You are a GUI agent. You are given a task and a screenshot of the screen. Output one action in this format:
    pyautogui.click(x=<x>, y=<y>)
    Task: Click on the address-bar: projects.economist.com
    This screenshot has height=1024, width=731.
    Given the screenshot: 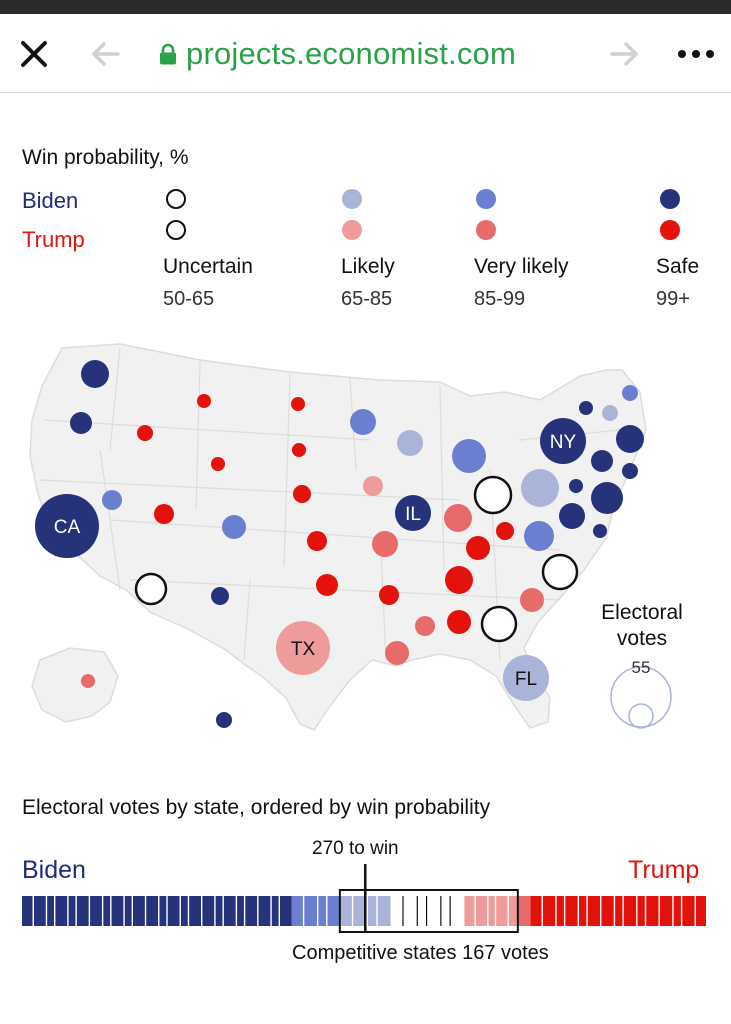 What is the action you would take?
    pyautogui.click(x=337, y=54)
    